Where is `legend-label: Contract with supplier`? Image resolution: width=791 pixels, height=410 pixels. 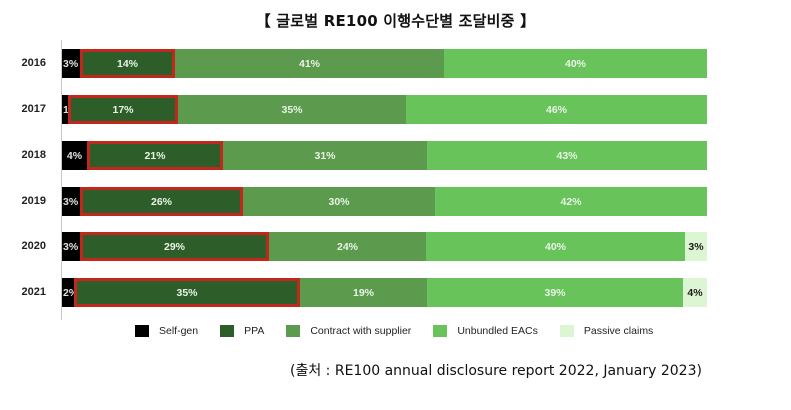
legend-label: Contract with supplier is located at coordinates (361, 331).